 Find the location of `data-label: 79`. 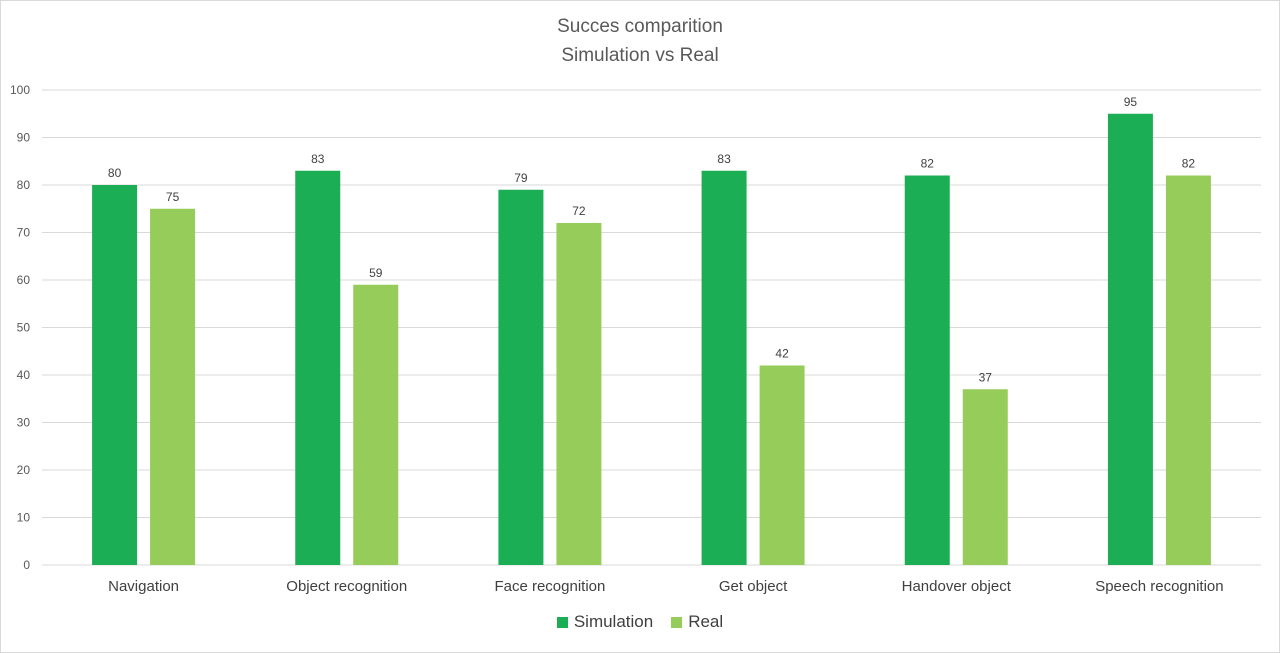

data-label: 79 is located at coordinates (521, 178).